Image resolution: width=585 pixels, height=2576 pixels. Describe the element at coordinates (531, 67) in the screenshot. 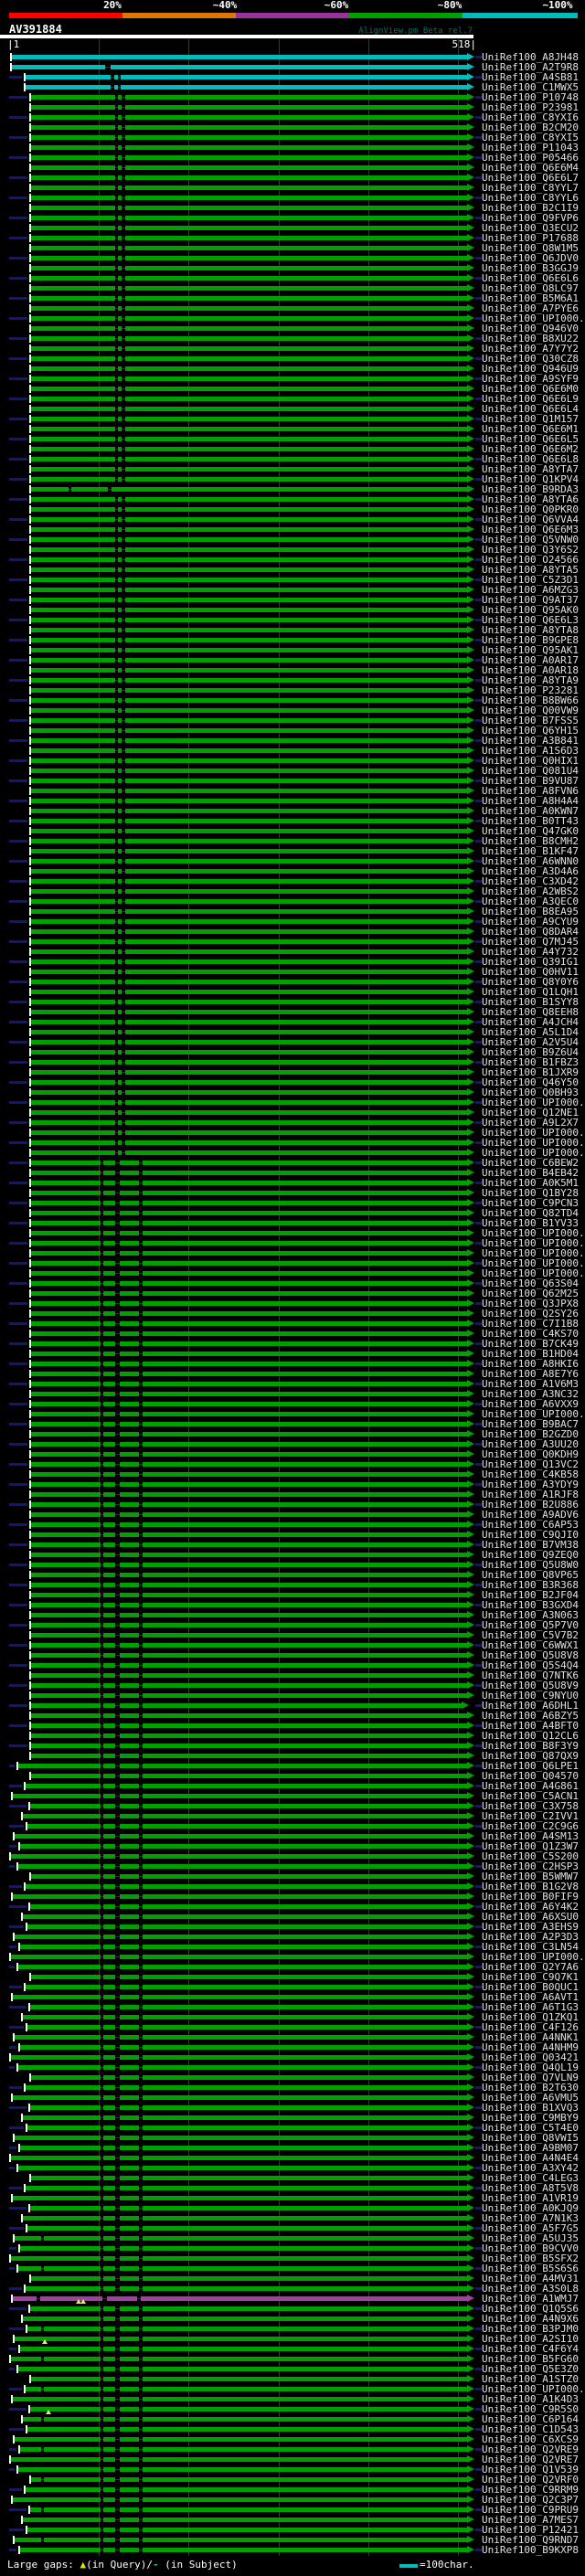

I see `hit-label: UniRef100_A2T9R8` at that location.